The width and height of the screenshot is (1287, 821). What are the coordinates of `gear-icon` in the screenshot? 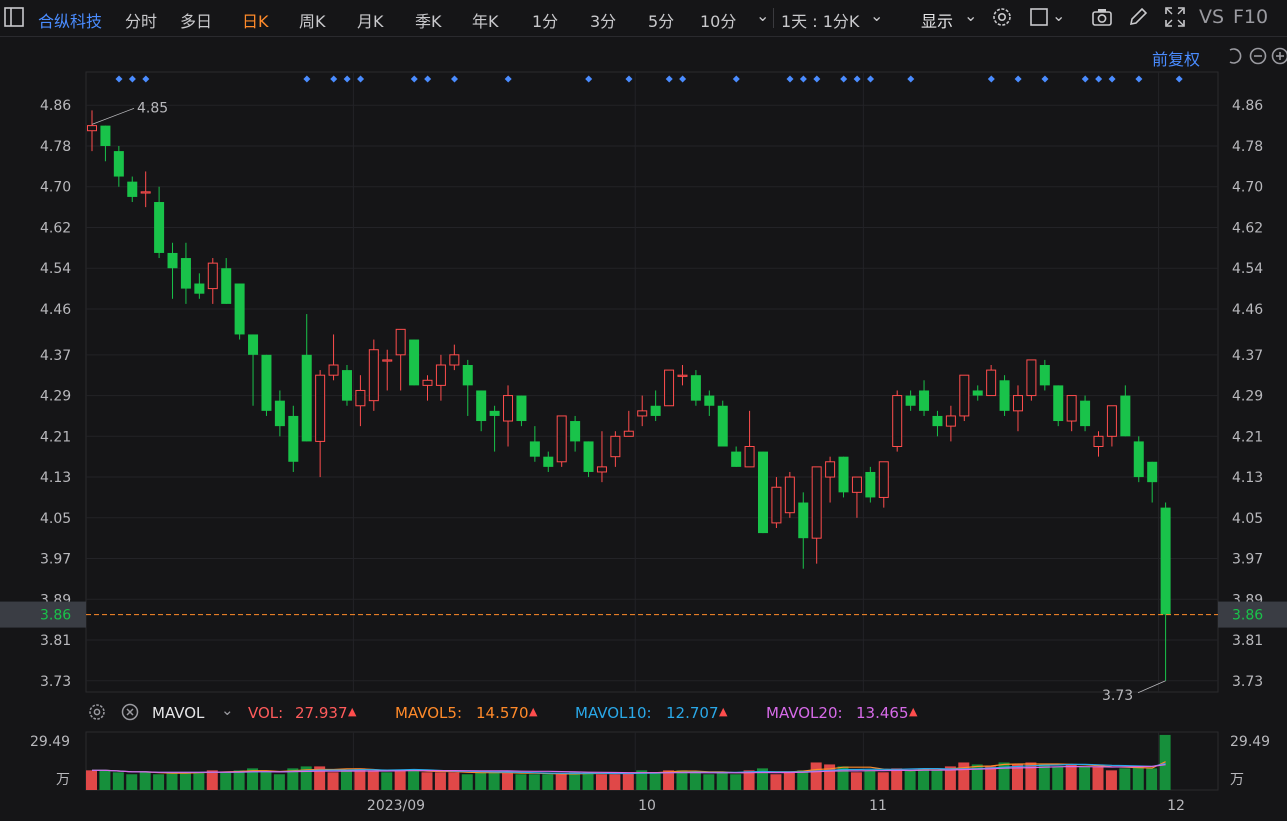 It's located at (1002, 17).